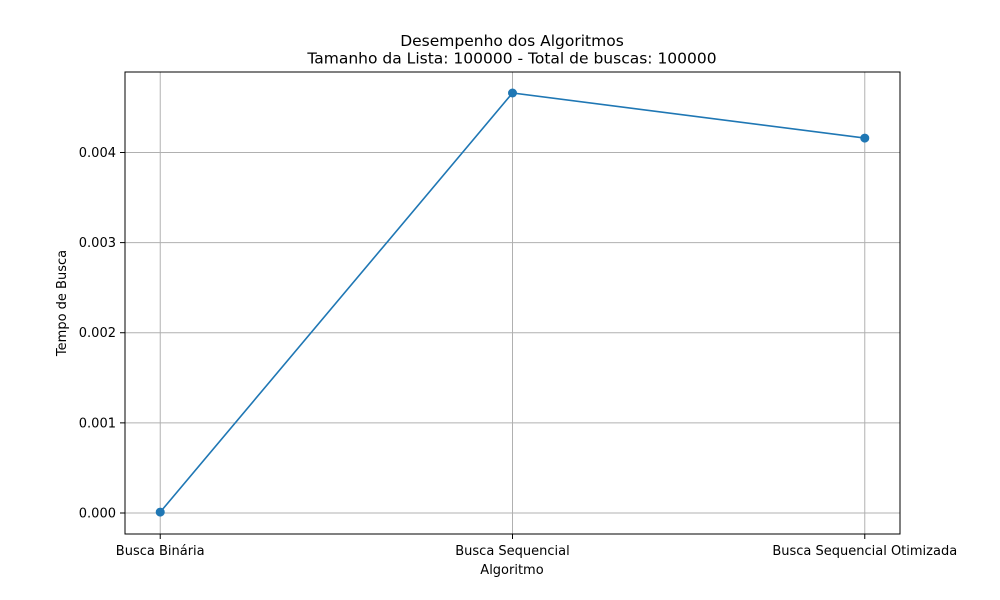 The width and height of the screenshot is (1000, 600). What do you see at coordinates (62, 303) in the screenshot?
I see `y-axis-label: Tempo de Busca` at bounding box center [62, 303].